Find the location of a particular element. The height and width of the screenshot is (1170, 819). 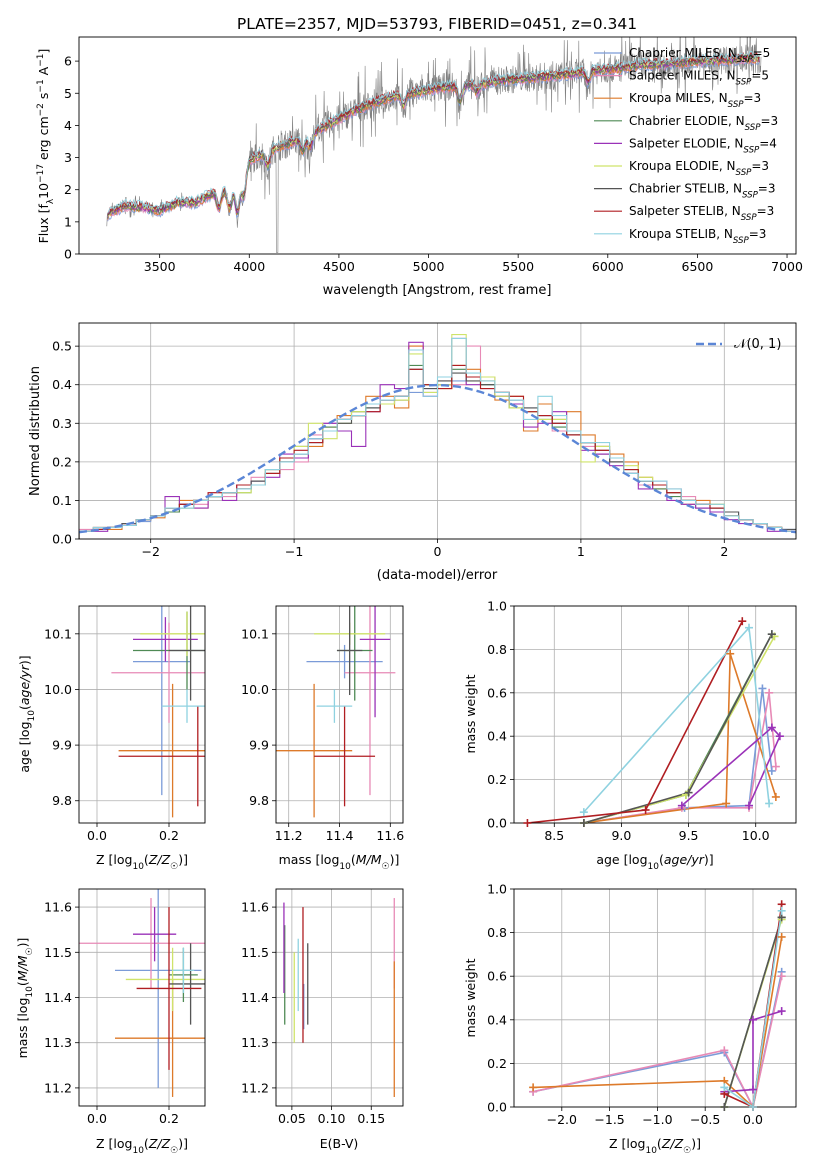

x-tick-label: −2 is located at coordinates (150, 551).